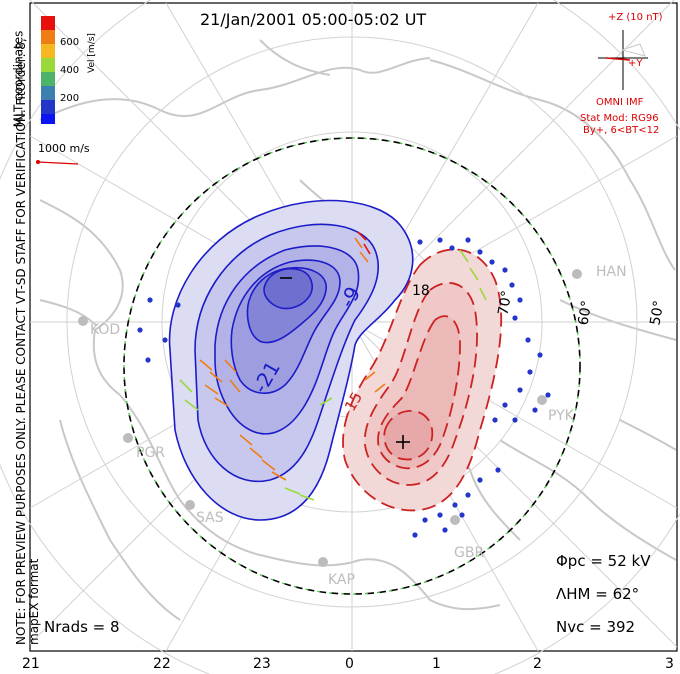  What do you see at coordinates (635, 63) in the screenshot?
I see `imf-y-label: +Y` at bounding box center [635, 63].